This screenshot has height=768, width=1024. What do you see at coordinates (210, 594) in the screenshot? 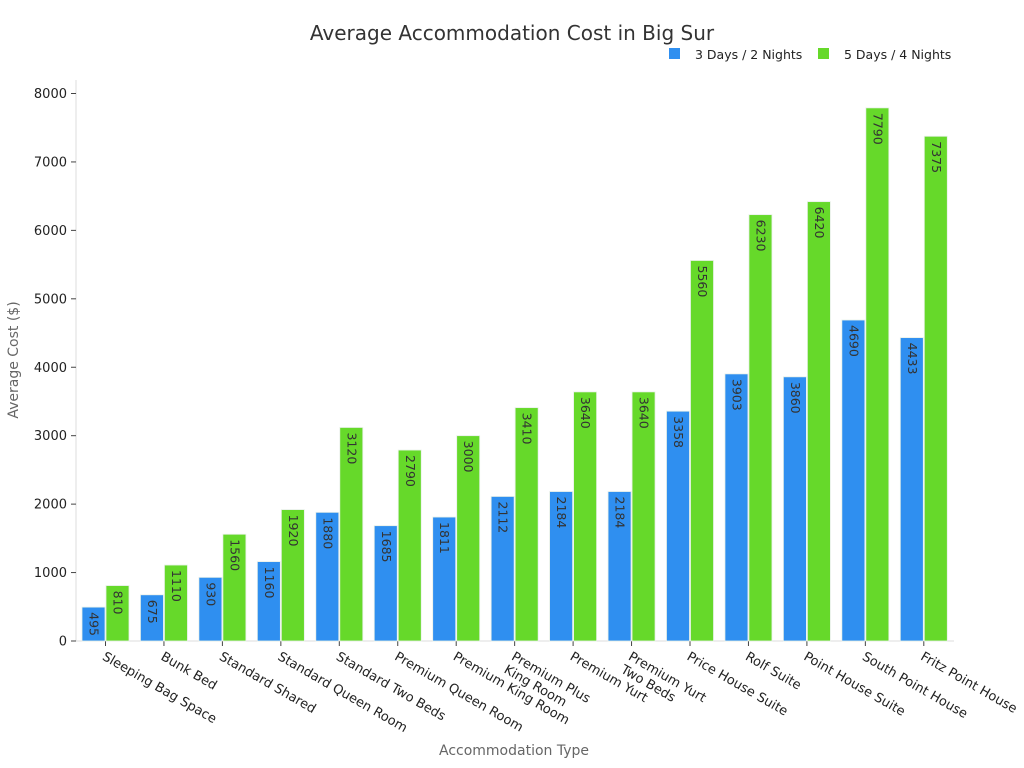
I see `bar-value-label-series-1-3: 930` at bounding box center [210, 594].